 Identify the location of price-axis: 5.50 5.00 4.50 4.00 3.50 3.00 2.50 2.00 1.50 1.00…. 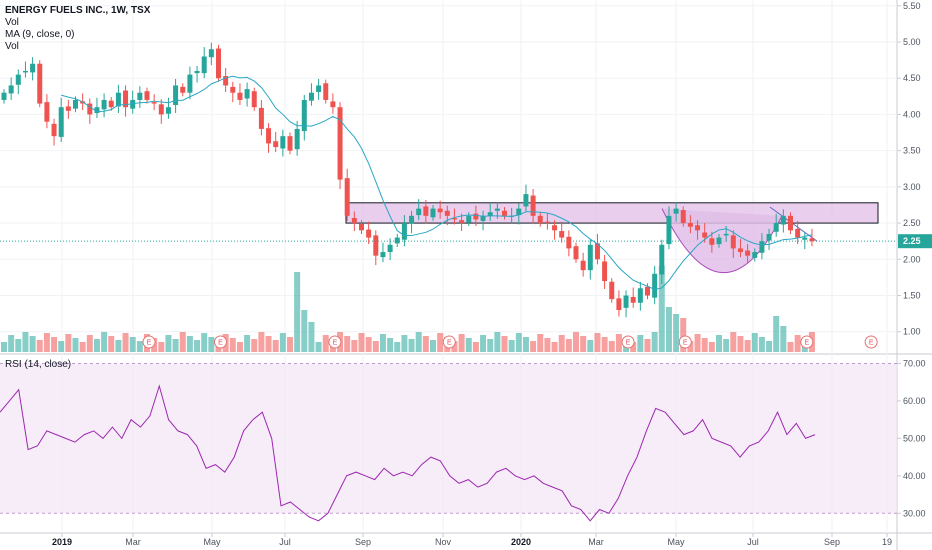
(914, 169).